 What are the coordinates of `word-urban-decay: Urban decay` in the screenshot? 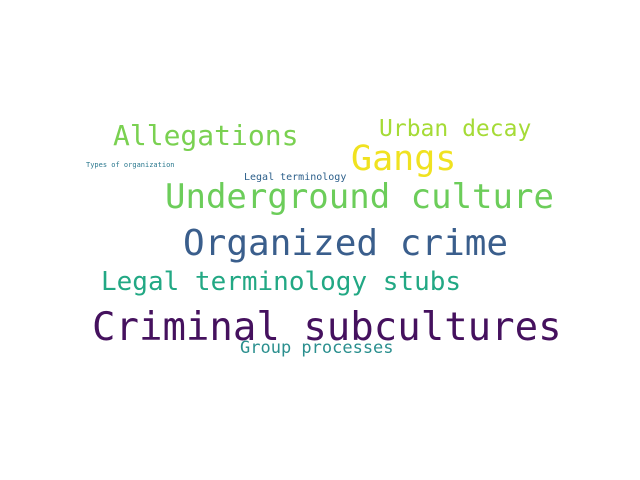 It's located at (455, 129).